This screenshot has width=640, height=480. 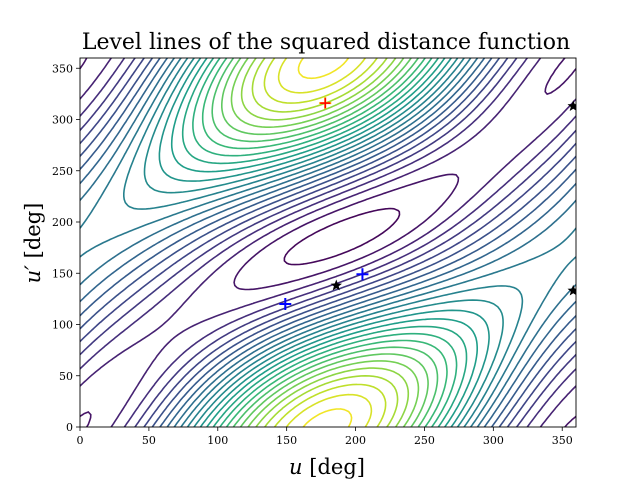 What do you see at coordinates (62, 222) in the screenshot?
I see `y-tick-label: 200` at bounding box center [62, 222].